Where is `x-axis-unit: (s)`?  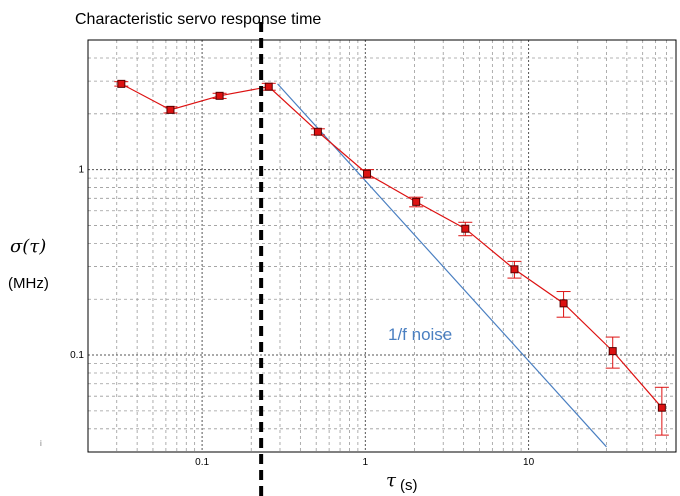 x-axis-unit: (s) is located at coordinates (409, 485).